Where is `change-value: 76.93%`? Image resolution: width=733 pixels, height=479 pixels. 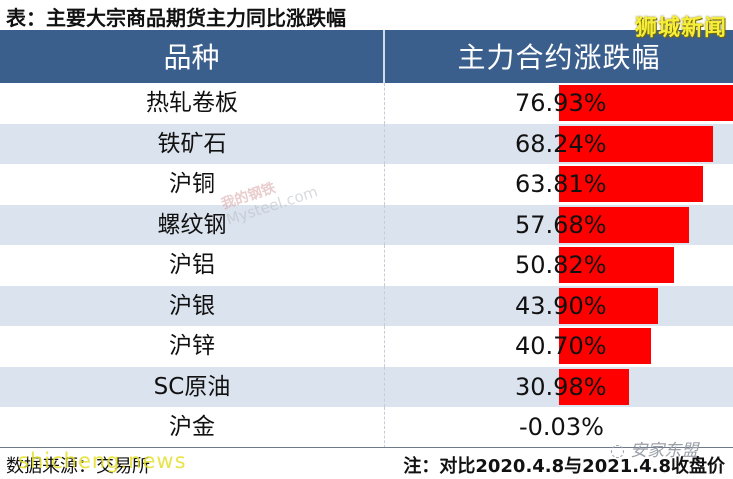
change-value: 76.93% is located at coordinates (561, 103).